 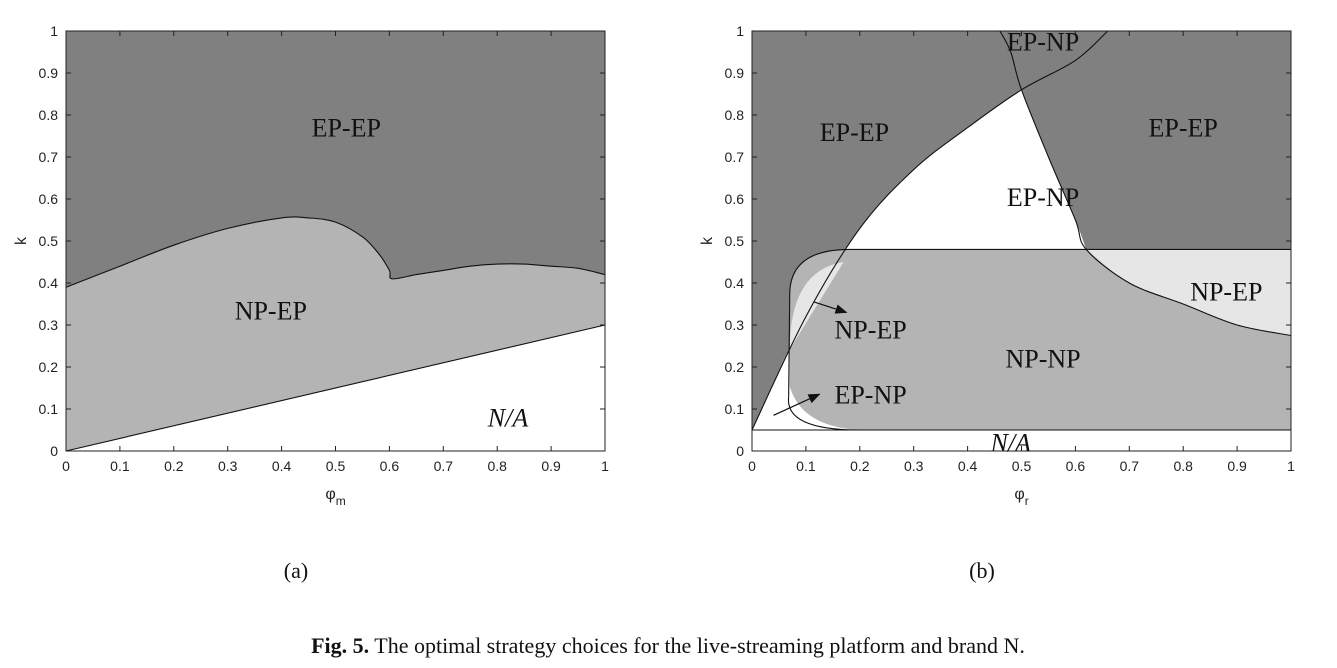 I want to click on panel-label-b: (b), so click(x=982, y=570).